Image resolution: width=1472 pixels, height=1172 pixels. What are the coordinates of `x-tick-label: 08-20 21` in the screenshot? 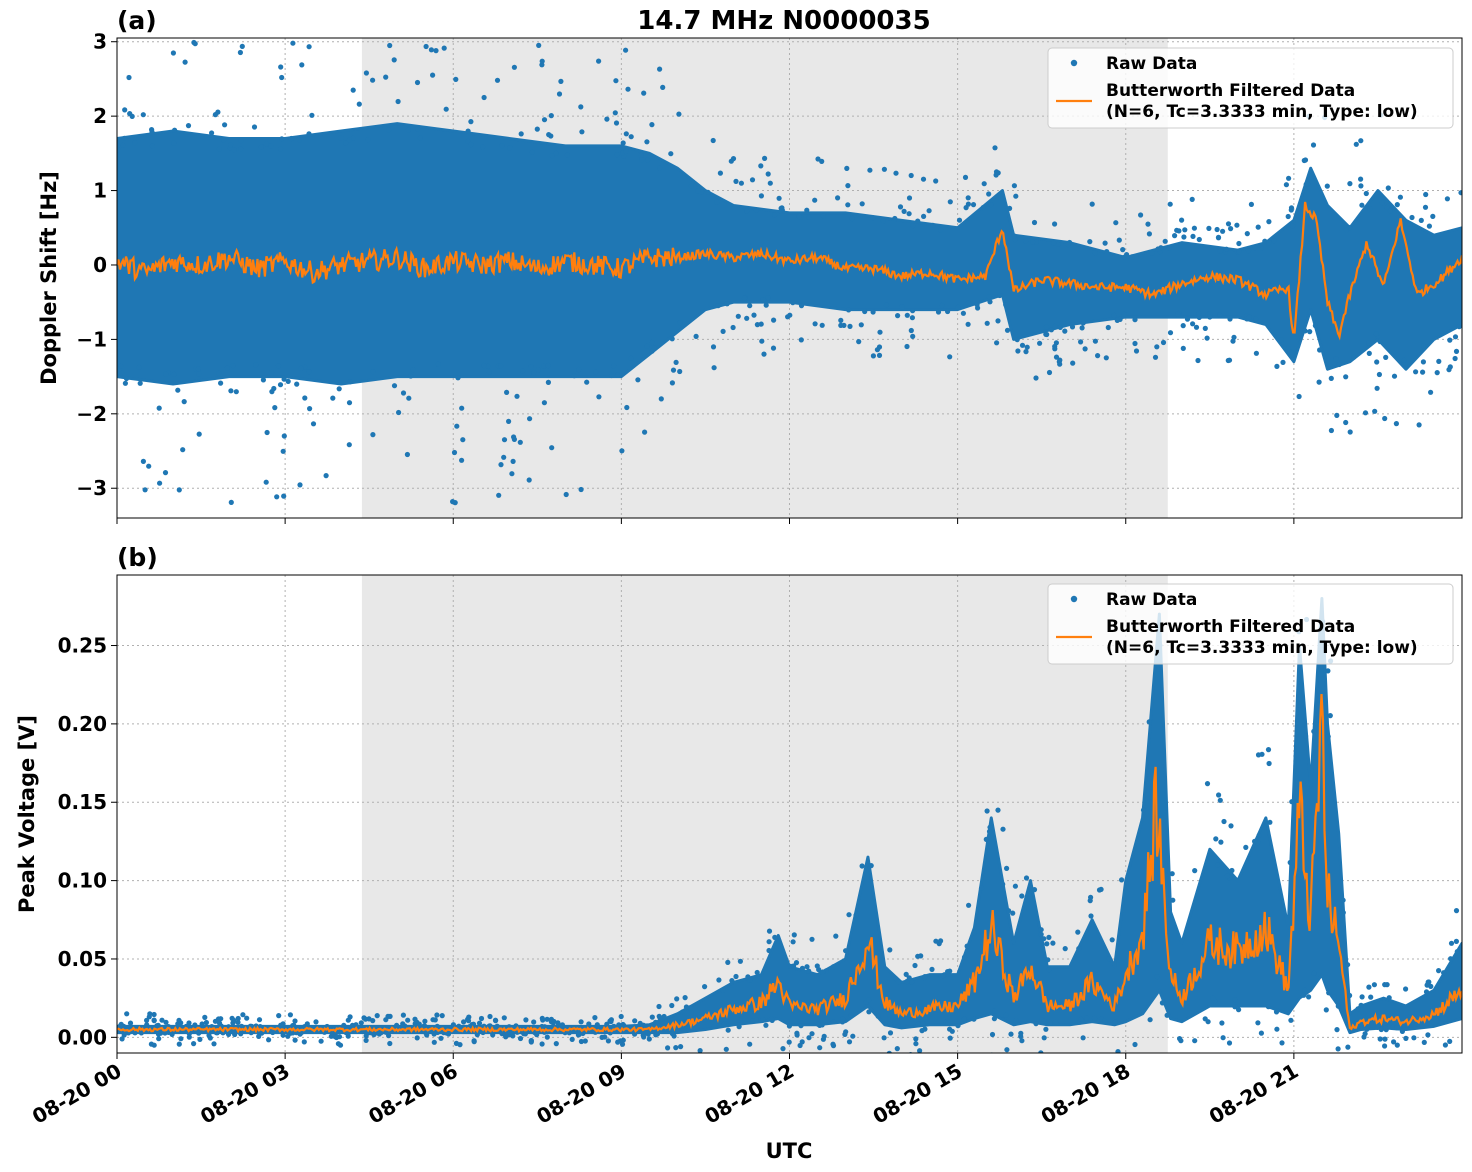 It's located at (1254, 1094).